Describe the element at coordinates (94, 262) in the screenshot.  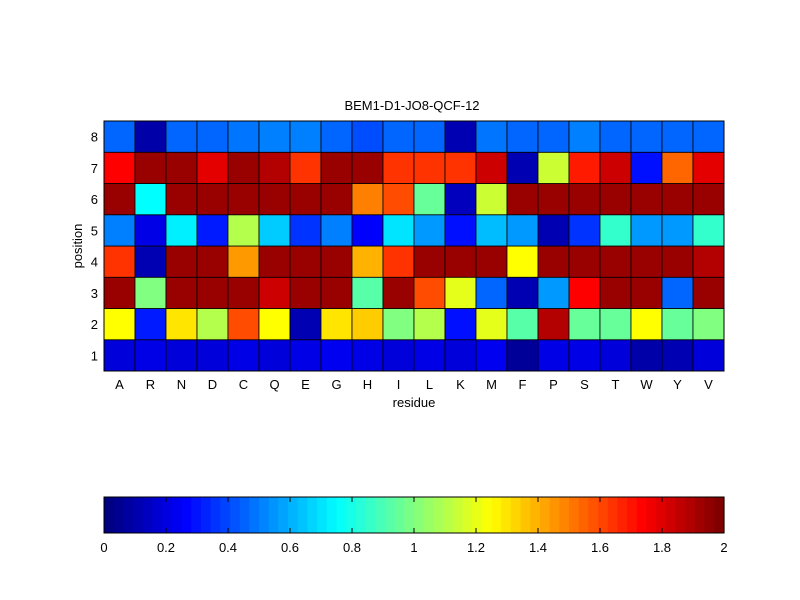
I see `y-tick-label: 4` at that location.